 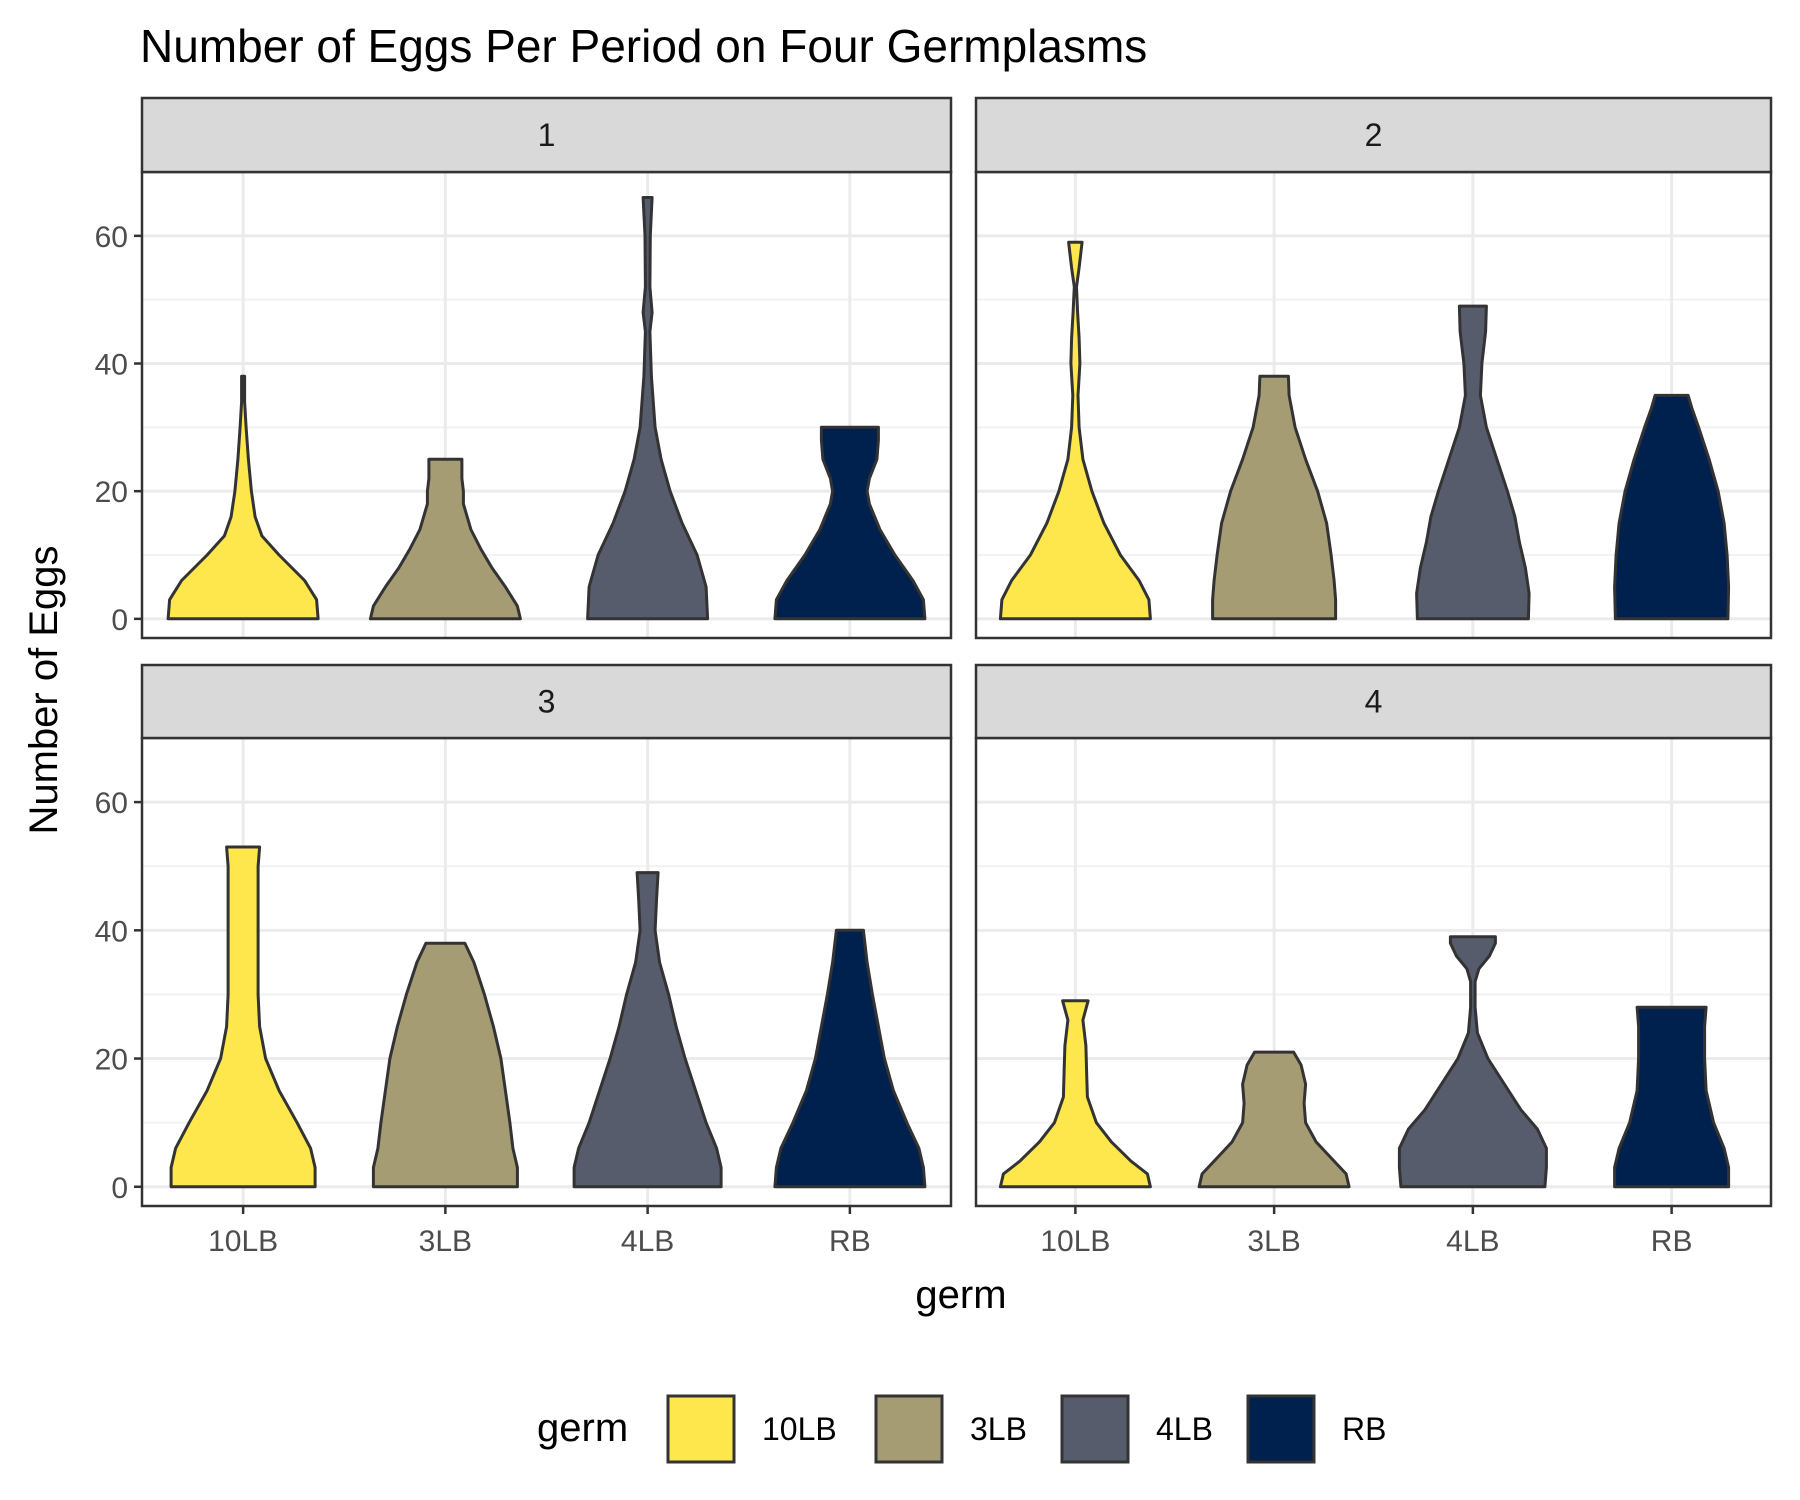 What do you see at coordinates (960, 1295) in the screenshot?
I see `x-axis-title: germ` at bounding box center [960, 1295].